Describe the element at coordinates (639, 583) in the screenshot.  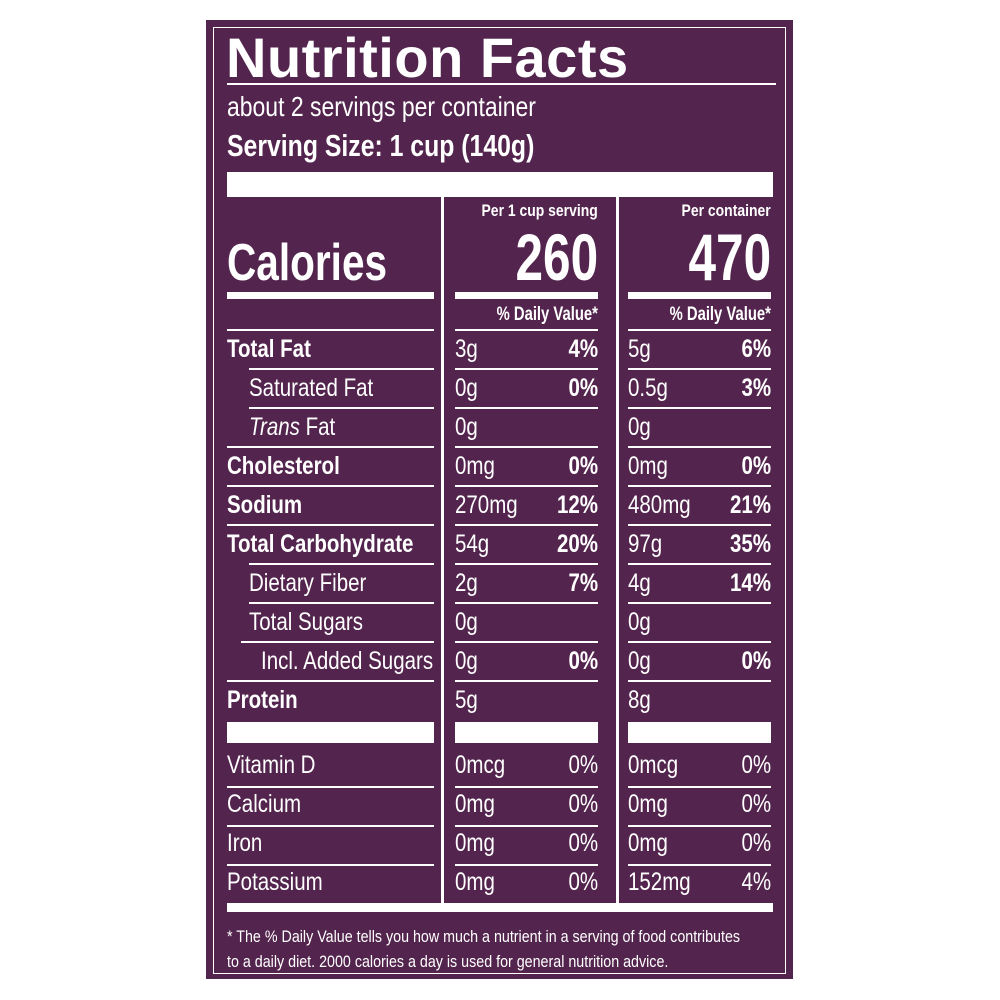
I see `container-amount: 4g` at that location.